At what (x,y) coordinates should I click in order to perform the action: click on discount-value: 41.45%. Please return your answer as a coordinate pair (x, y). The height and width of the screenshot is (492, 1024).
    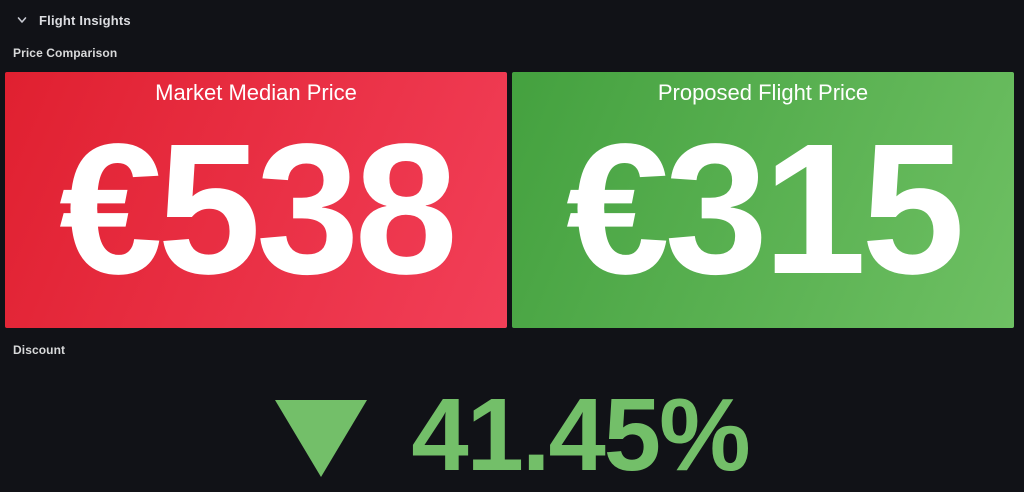
    Looking at the image, I should click on (580, 434).